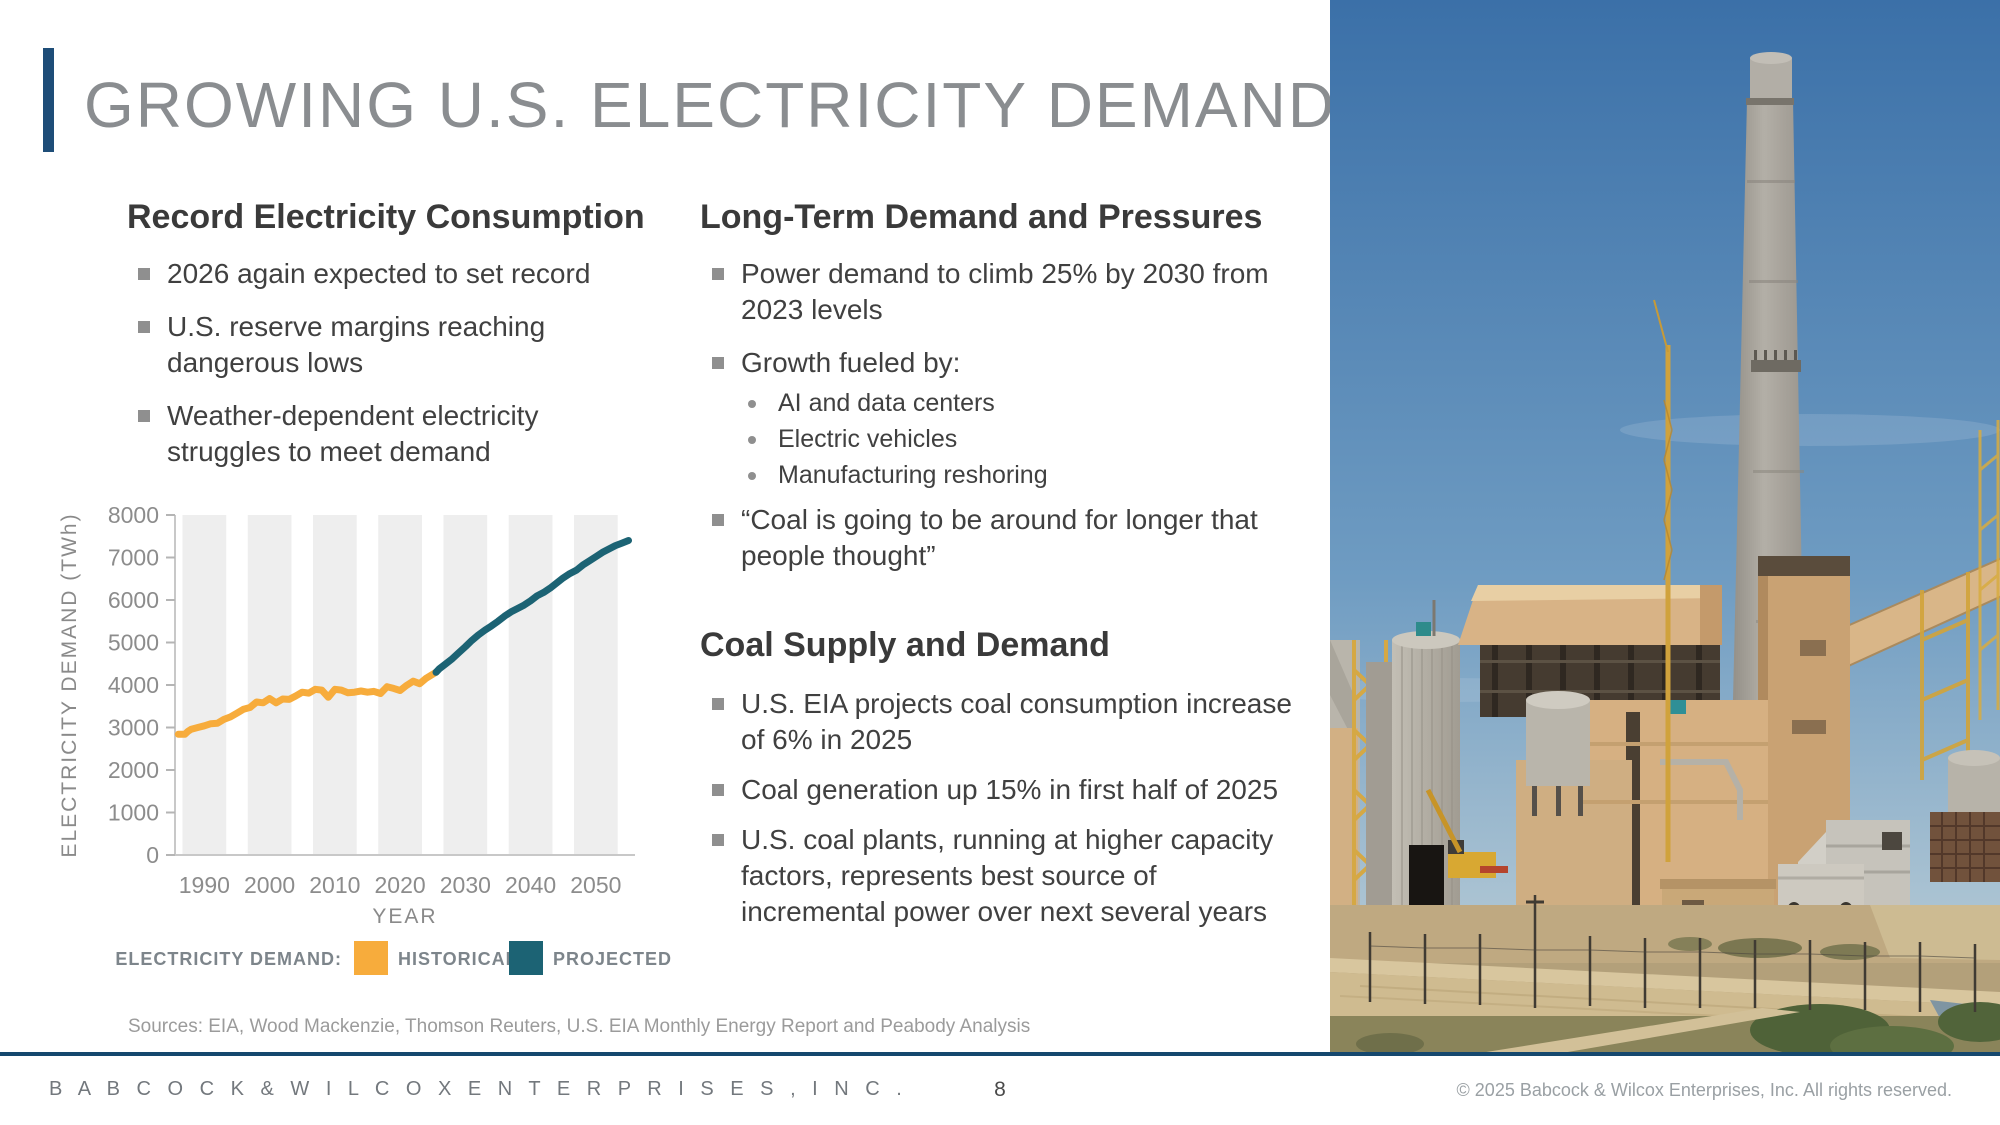 The height and width of the screenshot is (1125, 2000). Describe the element at coordinates (204, 885) in the screenshot. I see `x-tick-label: 1990` at that location.